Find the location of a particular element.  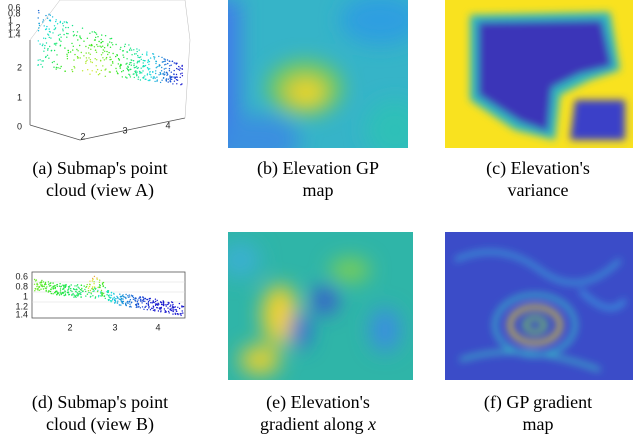

caption-math: x is located at coordinates (371, 424).